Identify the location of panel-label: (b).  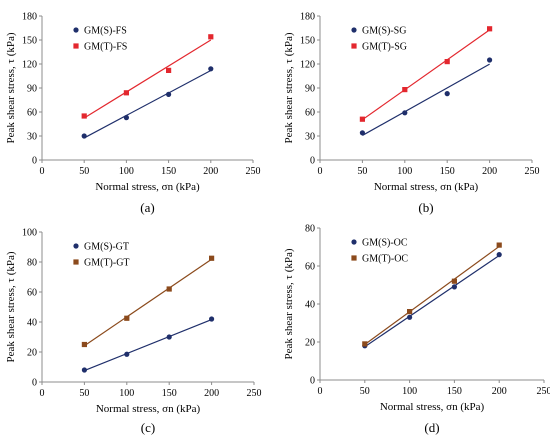
(425, 207).